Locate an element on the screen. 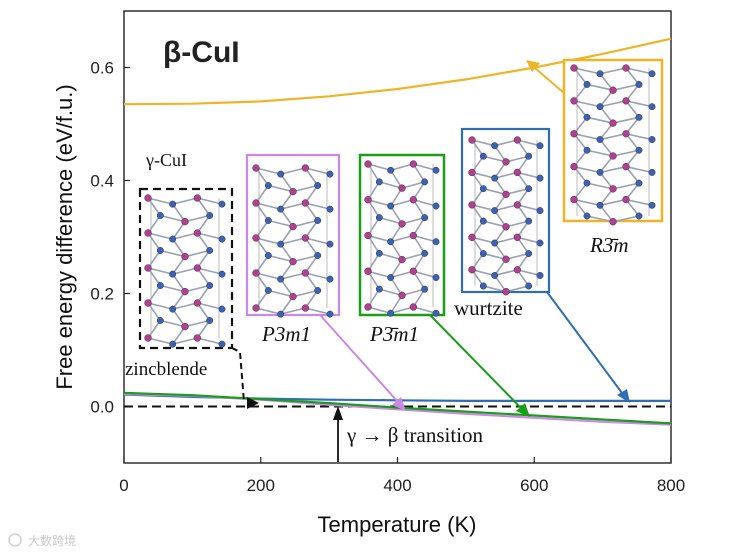 This screenshot has height=553, width=747. y-tick-label: 0.2 is located at coordinates (102, 294).